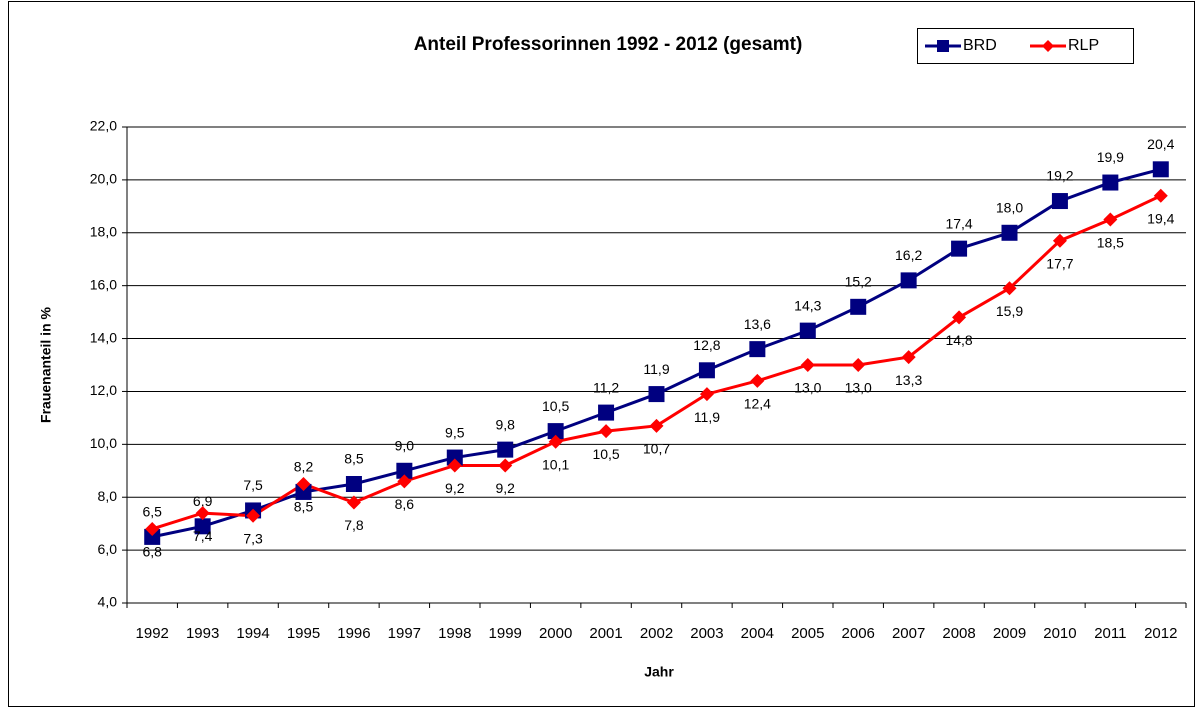  Describe the element at coordinates (152, 633) in the screenshot. I see `x-tick-label: 1992` at that location.